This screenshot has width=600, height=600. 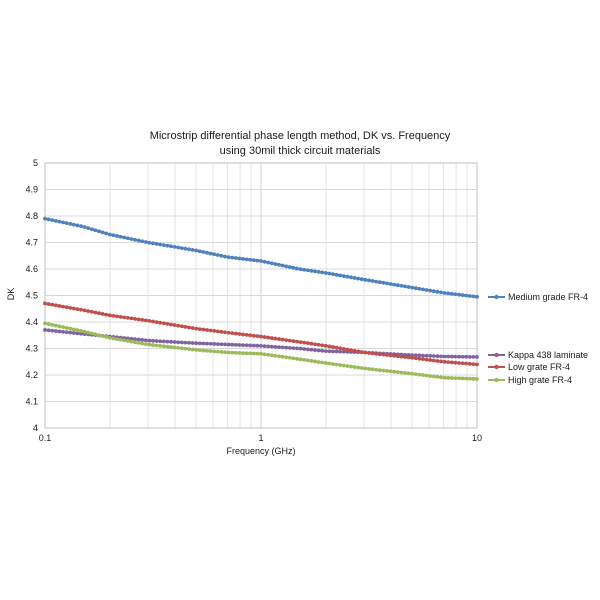 What do you see at coordinates (31, 190) in the screenshot?
I see `y-tick-label: 4.9` at bounding box center [31, 190].